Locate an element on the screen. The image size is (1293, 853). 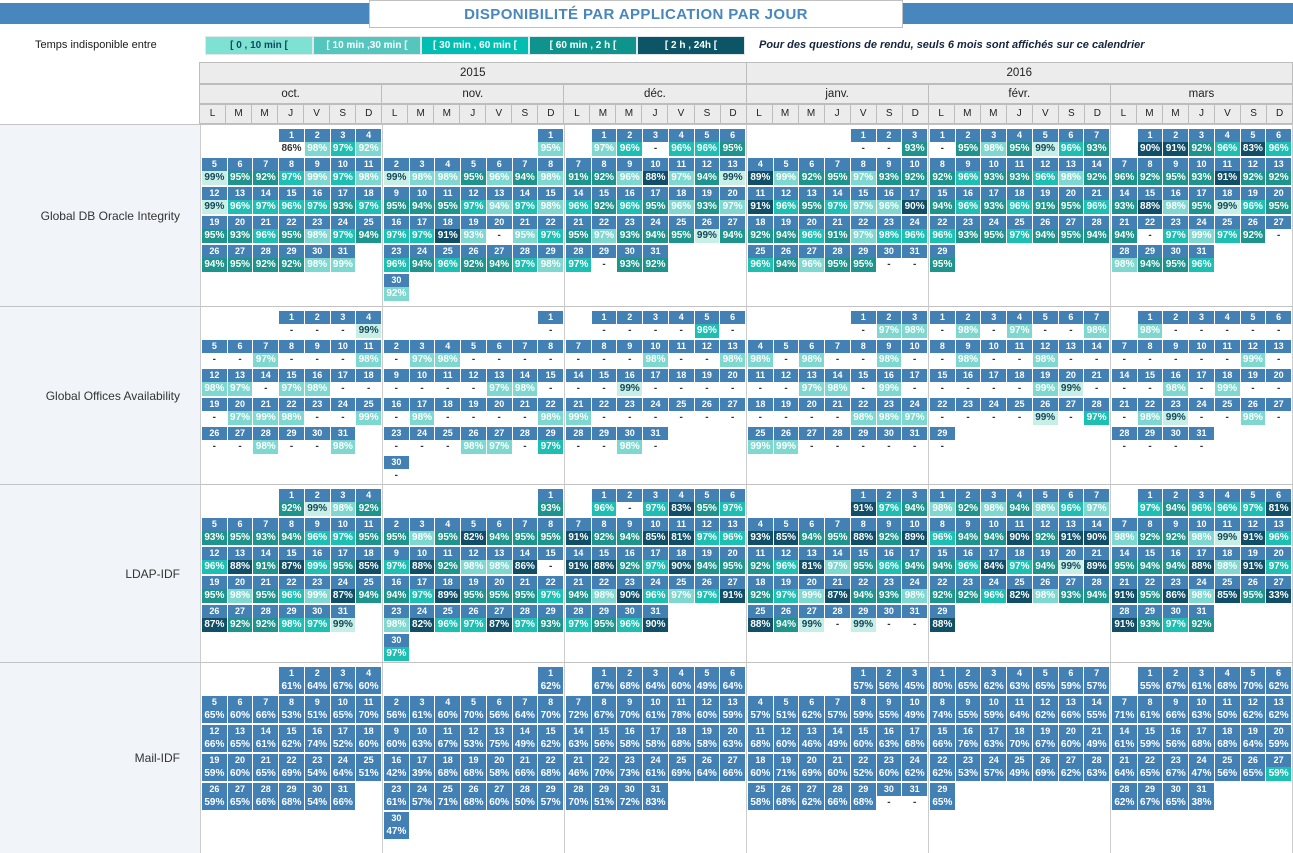
day-number: 19 is located at coordinates (473, 582).